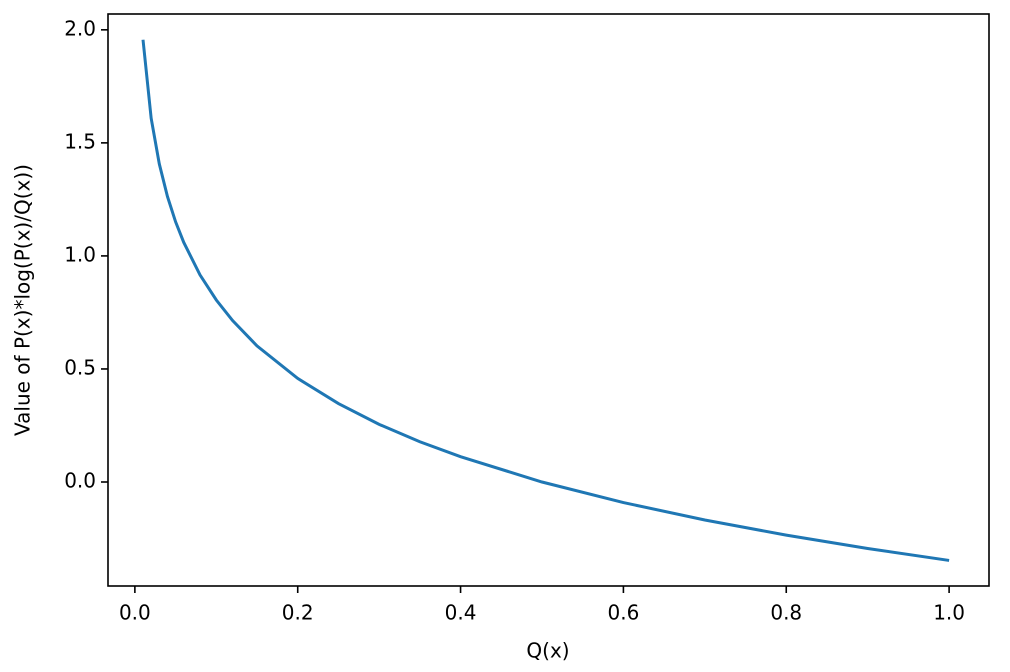 Image resolution: width=1010 pixels, height=672 pixels. Describe the element at coordinates (547, 651) in the screenshot. I see `x-axis-label: Q(x)` at that location.